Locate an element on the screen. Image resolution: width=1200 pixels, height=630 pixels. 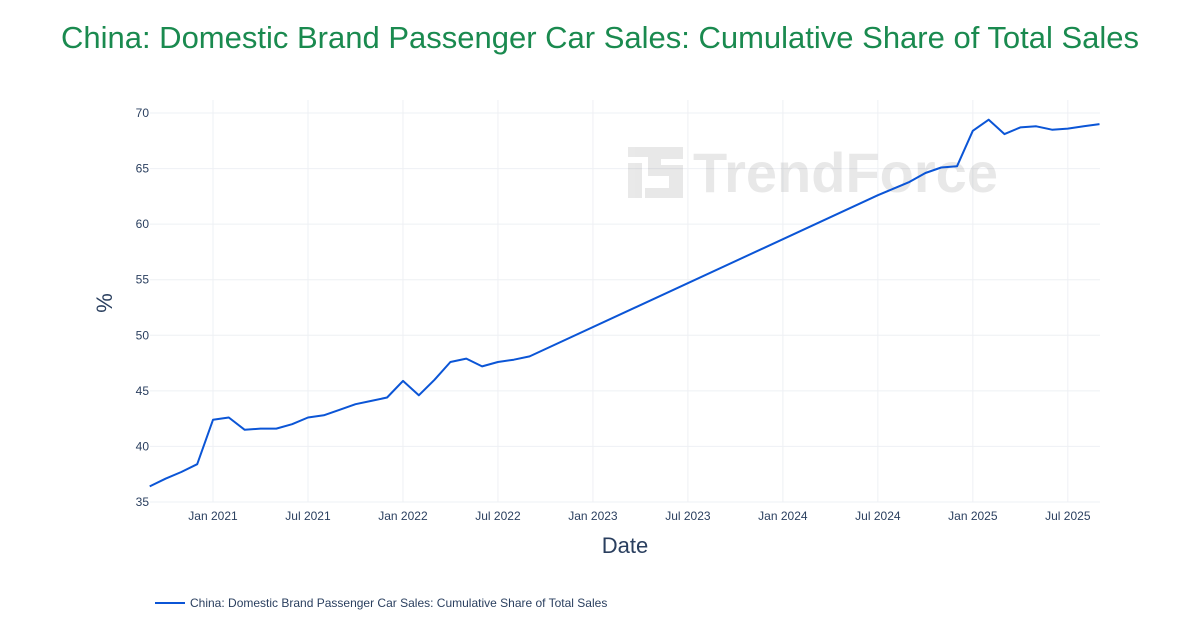
x-tick-label: Jan 2021 is located at coordinates (213, 516).